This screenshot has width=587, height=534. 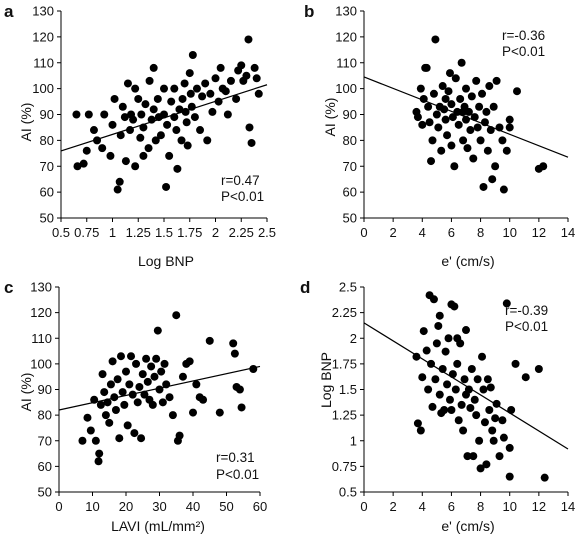 What do you see at coordinates (58, 506) in the screenshot?
I see `x-tick-label-c: 0` at bounding box center [58, 506].